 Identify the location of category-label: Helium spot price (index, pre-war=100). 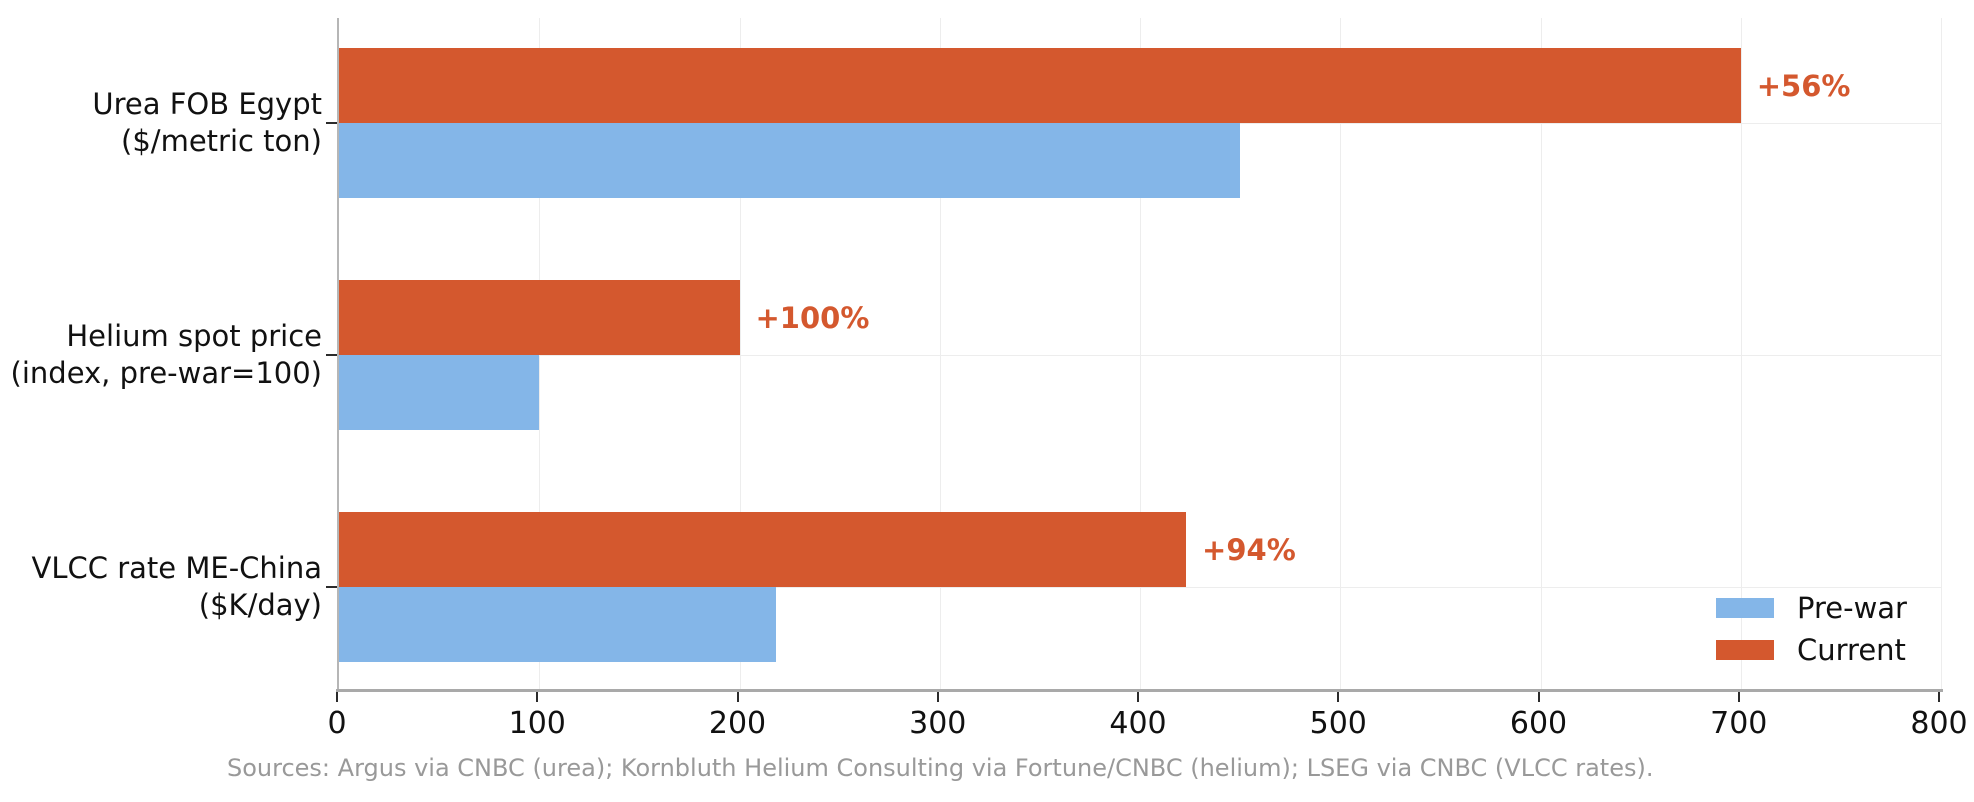
(166, 355).